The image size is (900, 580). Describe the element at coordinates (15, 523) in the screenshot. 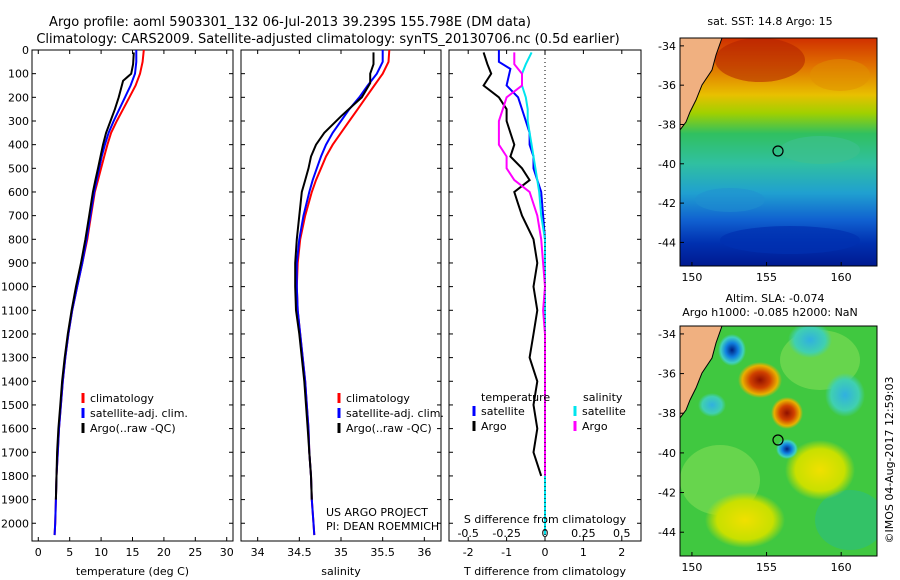

I see `depth-tick-label: 2000` at that location.